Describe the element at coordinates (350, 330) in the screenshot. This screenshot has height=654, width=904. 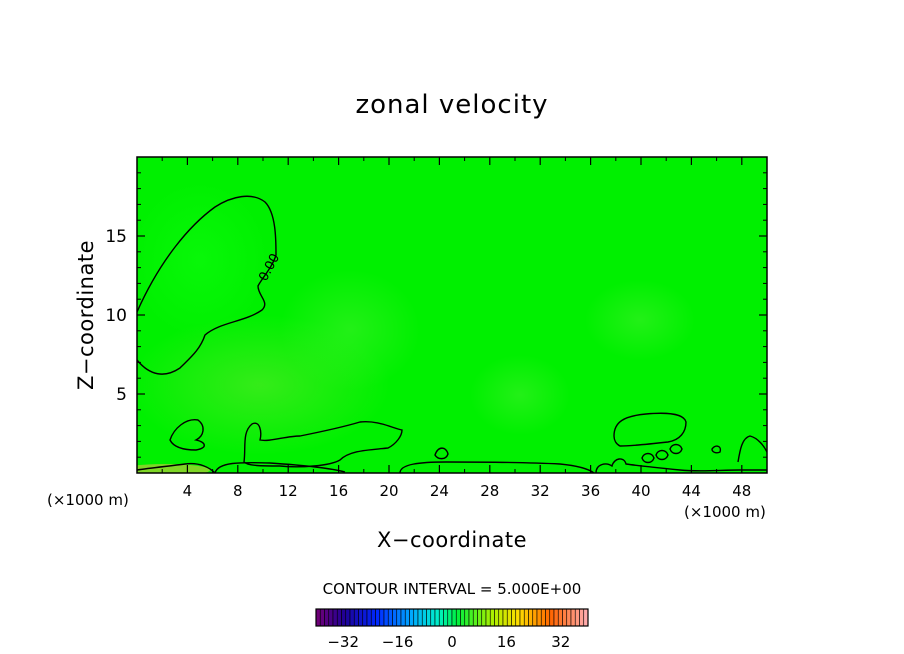
I see `field-shade-center` at that location.